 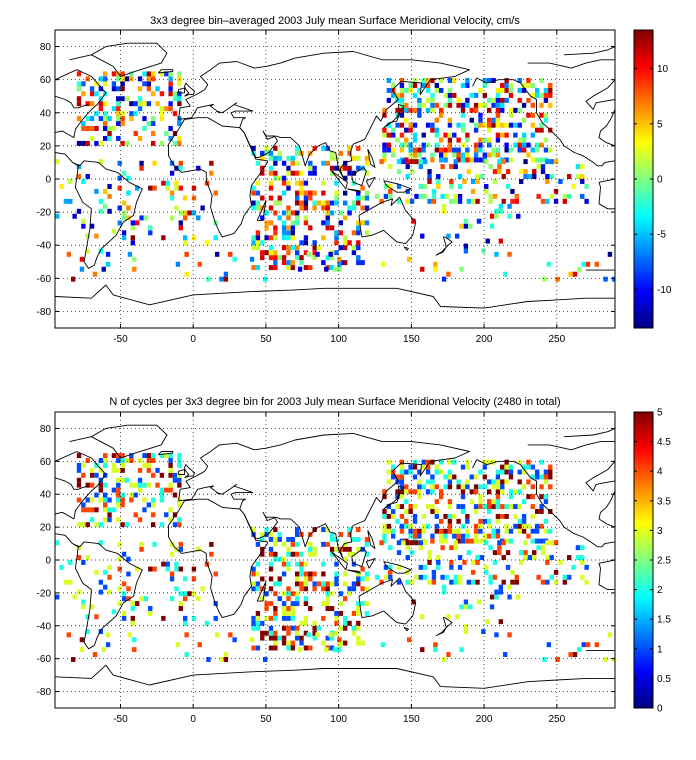 What do you see at coordinates (664, 679) in the screenshot?
I see `colorbar-tick-label: 0.5` at bounding box center [664, 679].